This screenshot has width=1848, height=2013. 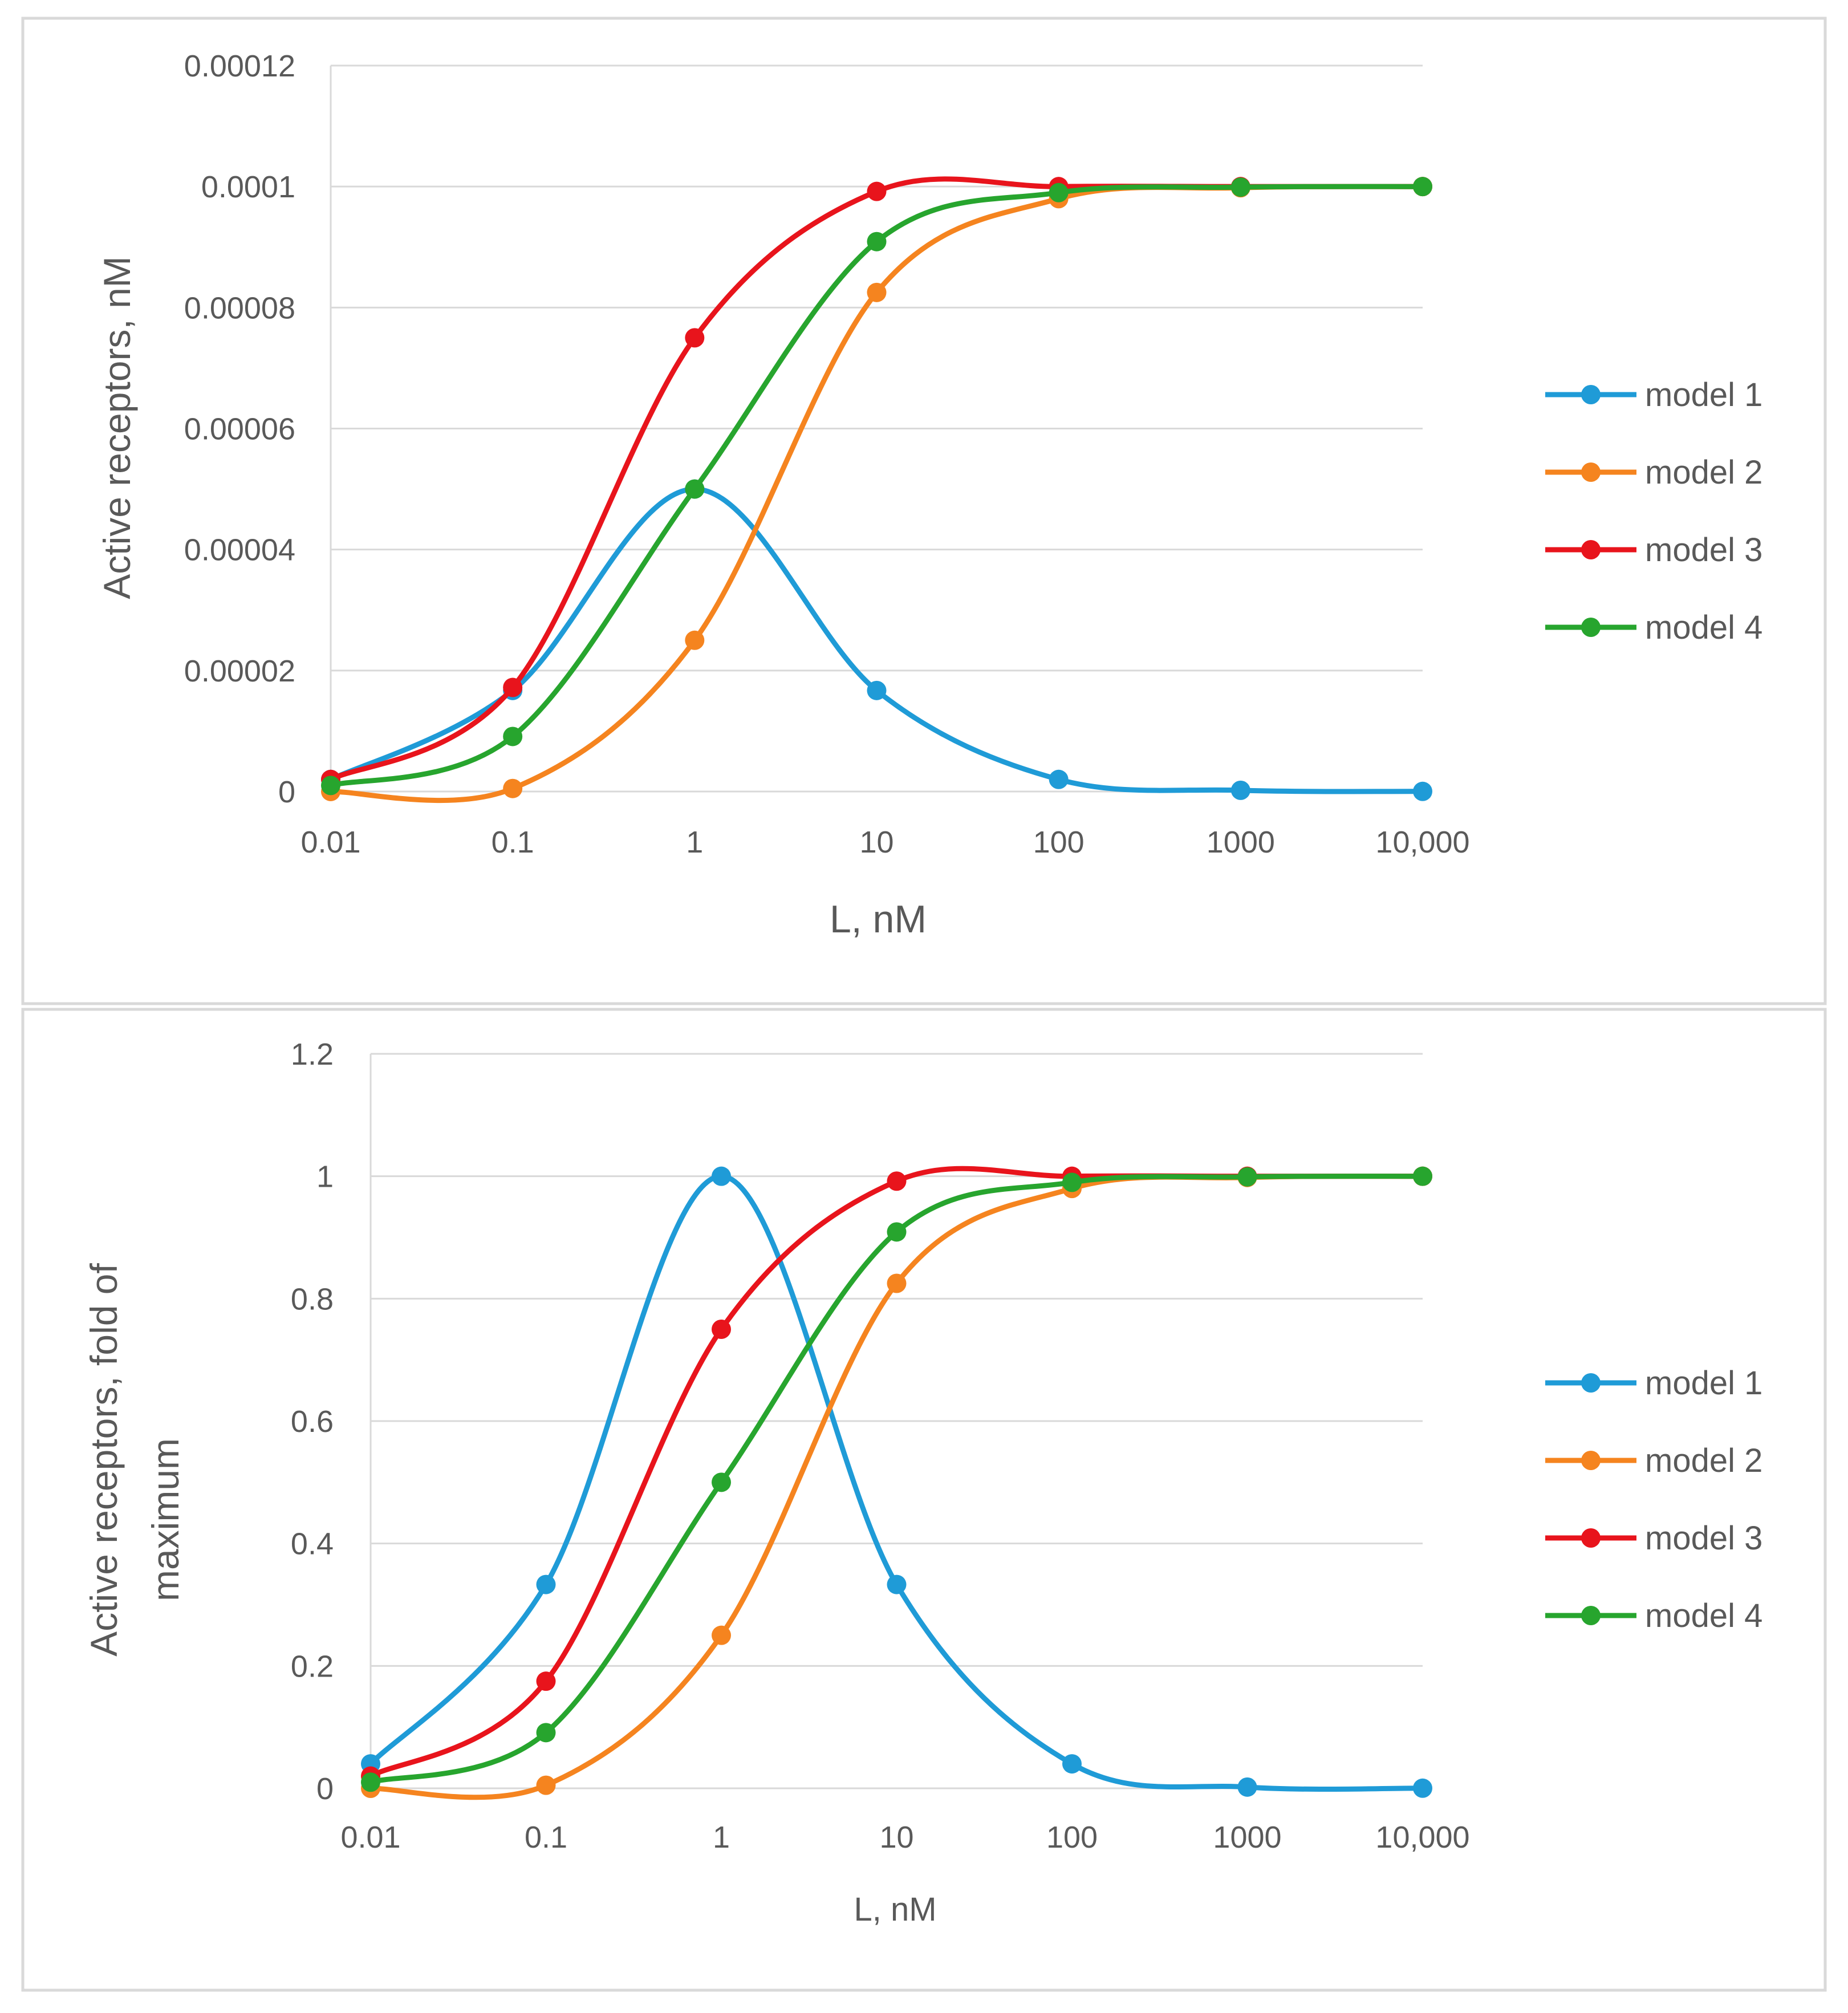 I want to click on chart-top-legend-entry: model 1, so click(x=1654, y=394).